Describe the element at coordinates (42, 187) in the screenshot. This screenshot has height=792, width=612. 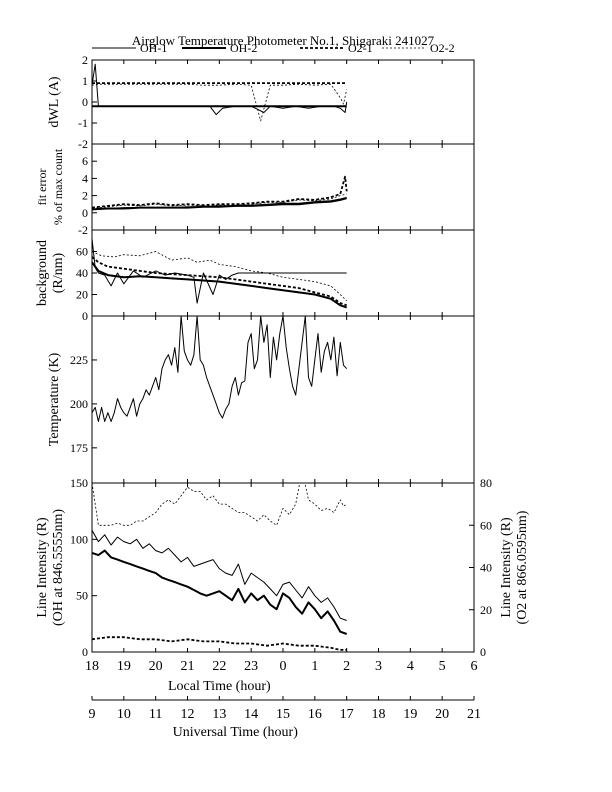
I see `ylabel: fit error` at that location.